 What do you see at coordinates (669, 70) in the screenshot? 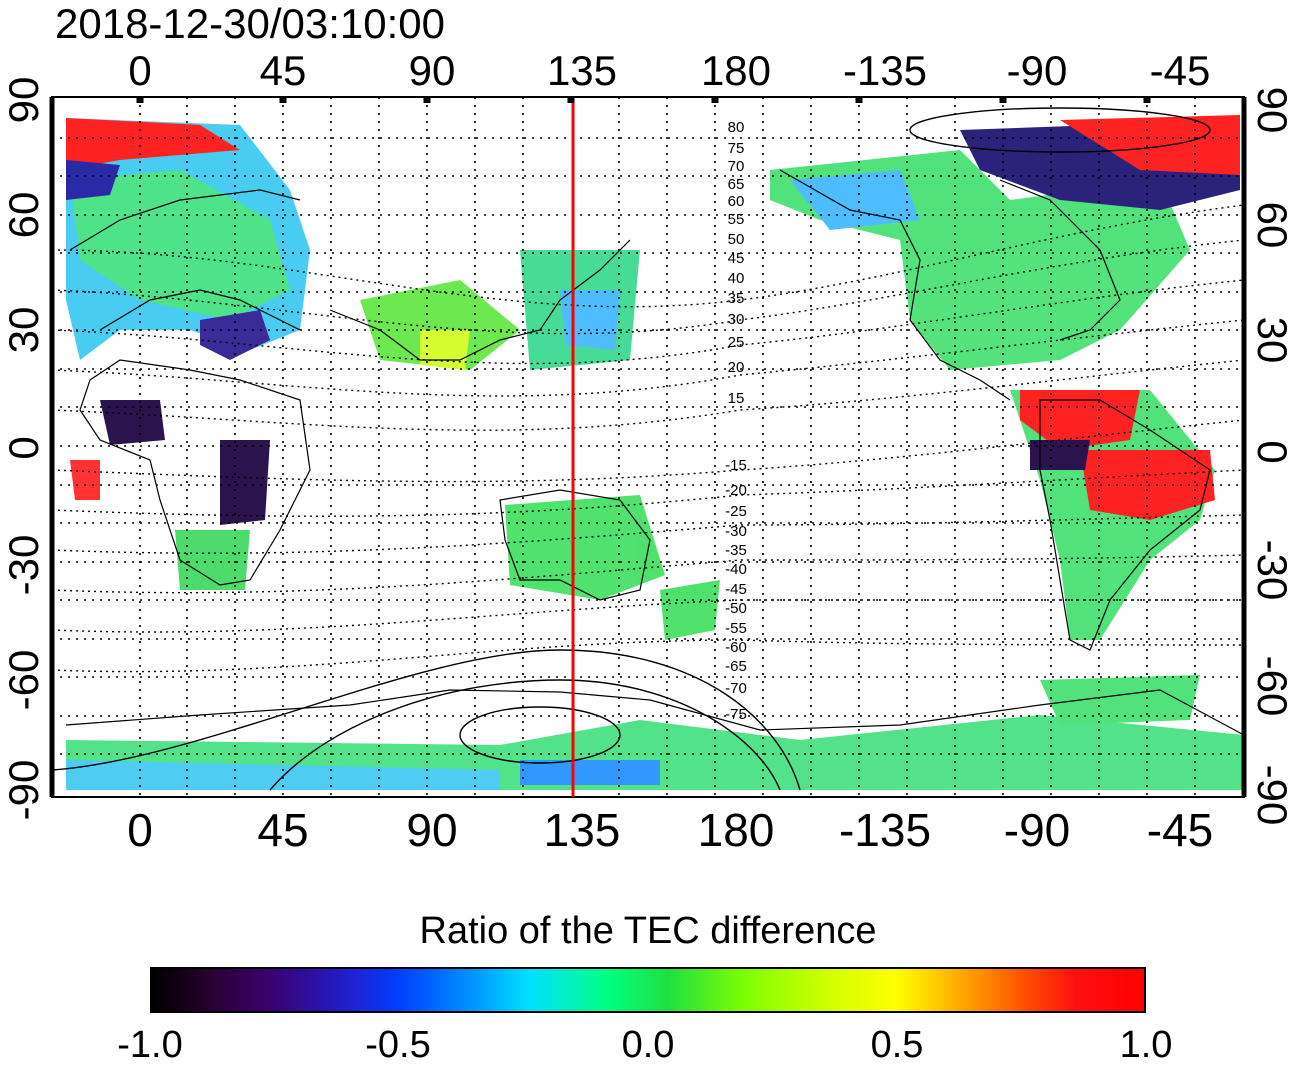
I see `lon-labels-top: 0 45 90 135 180 -135 -90 -45` at bounding box center [669, 70].